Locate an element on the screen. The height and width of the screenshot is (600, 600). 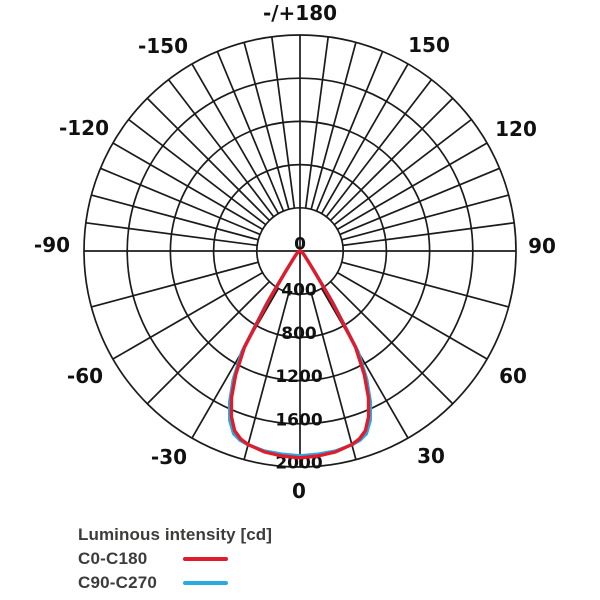
grid-spoke--150 is located at coordinates (235, 139).